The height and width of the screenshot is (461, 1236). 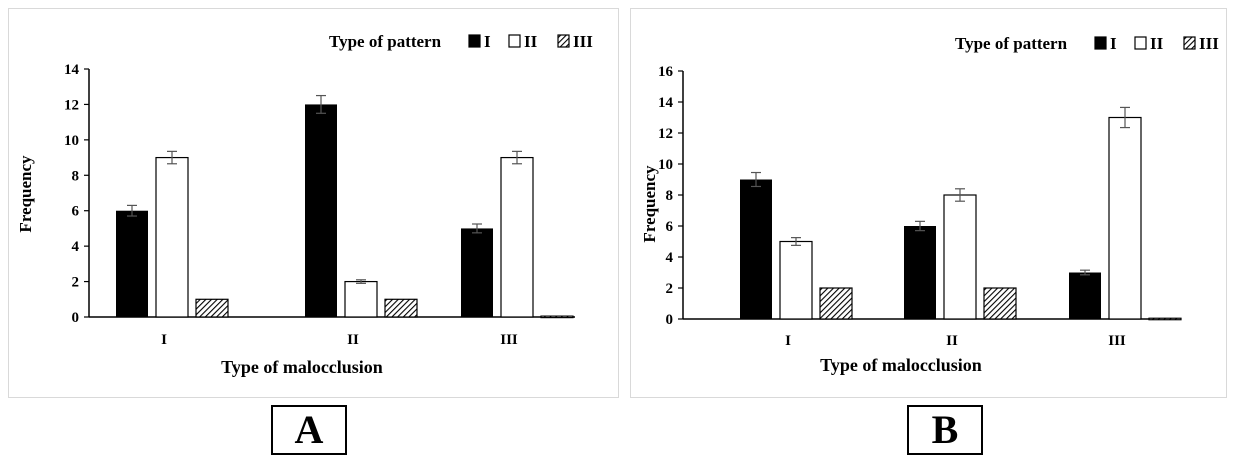 I want to click on y-tick-label: 16, so click(x=666, y=72).